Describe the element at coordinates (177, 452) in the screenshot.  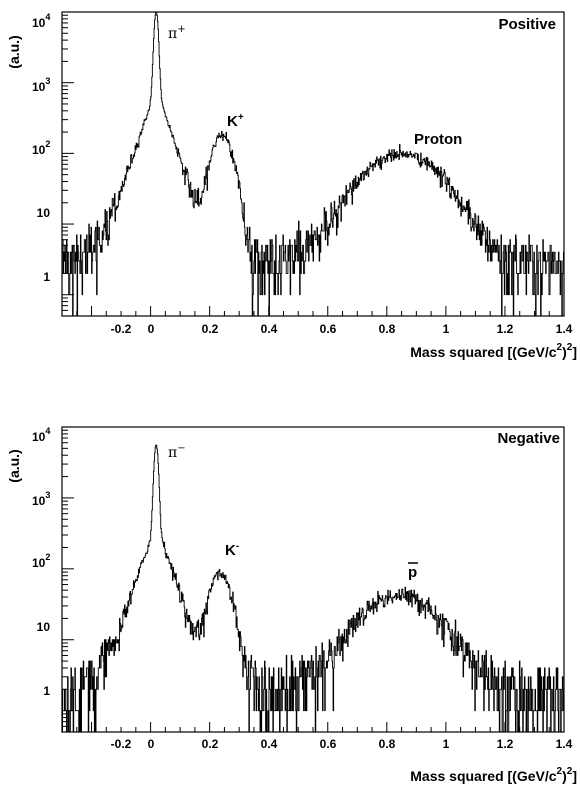
I see `peak-label-pion: π−` at that location.